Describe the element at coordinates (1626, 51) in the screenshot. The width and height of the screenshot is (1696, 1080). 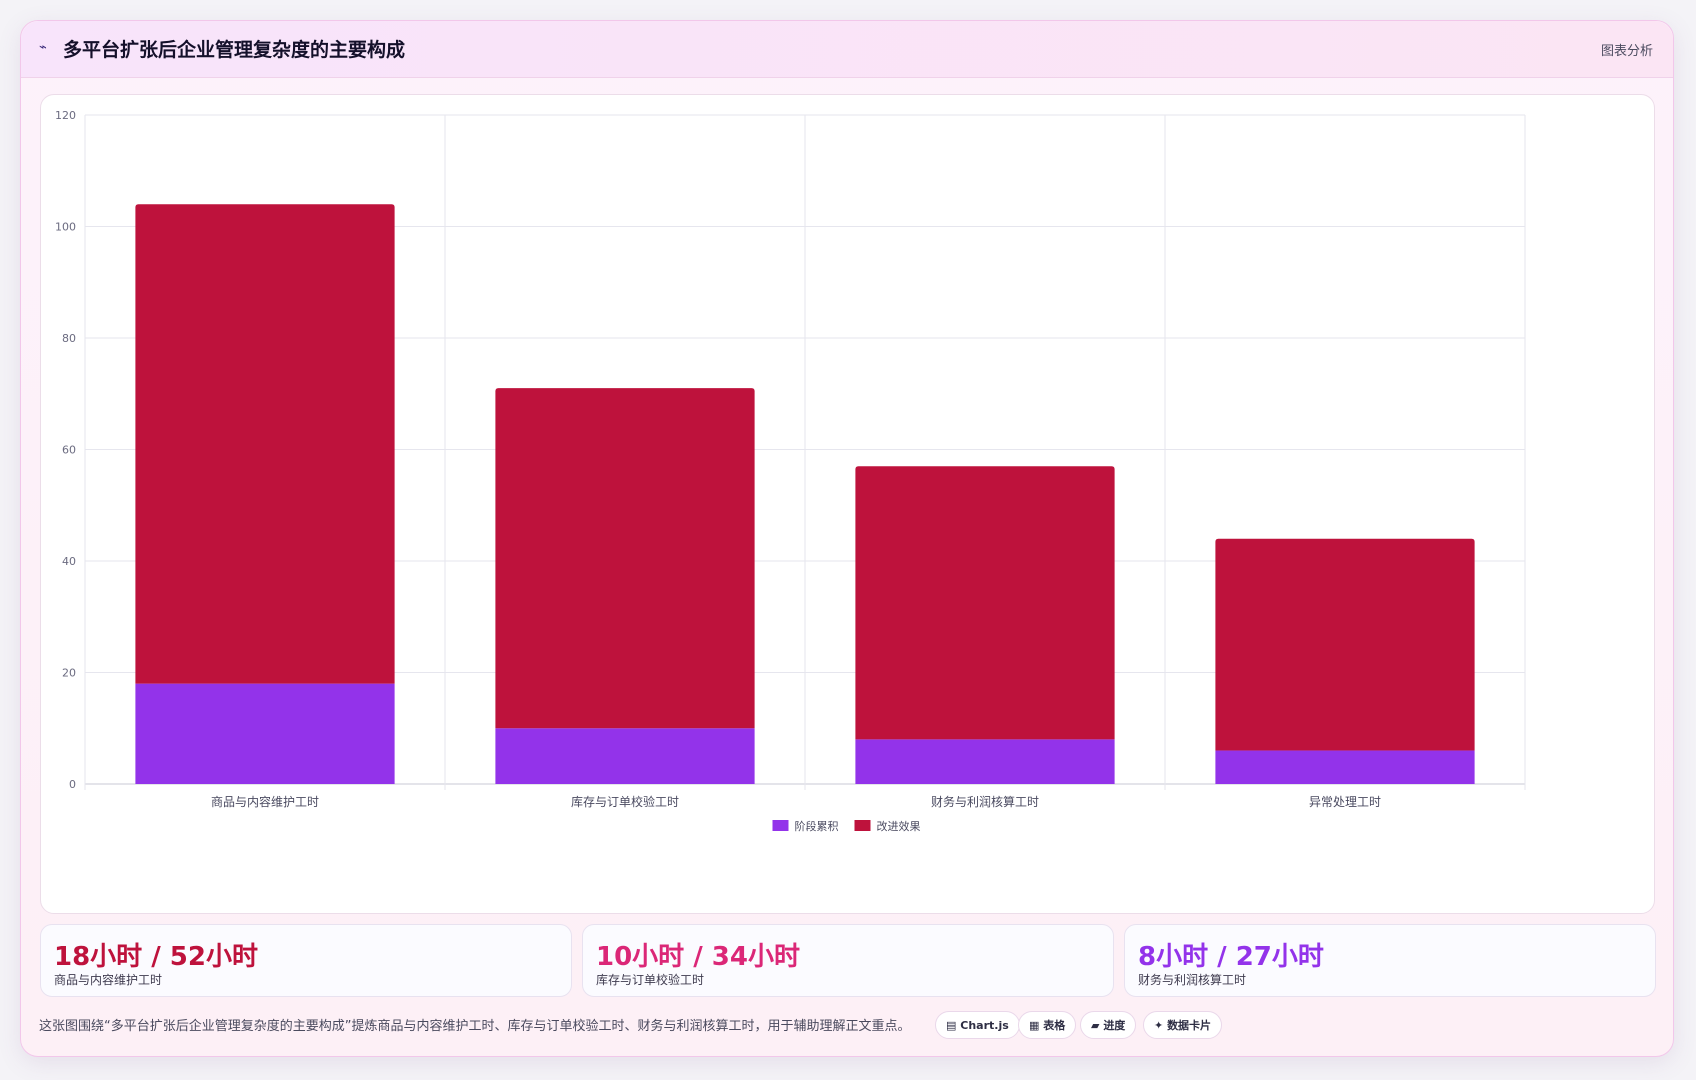
I see `chart-analysis-badge: 图表分析` at that location.